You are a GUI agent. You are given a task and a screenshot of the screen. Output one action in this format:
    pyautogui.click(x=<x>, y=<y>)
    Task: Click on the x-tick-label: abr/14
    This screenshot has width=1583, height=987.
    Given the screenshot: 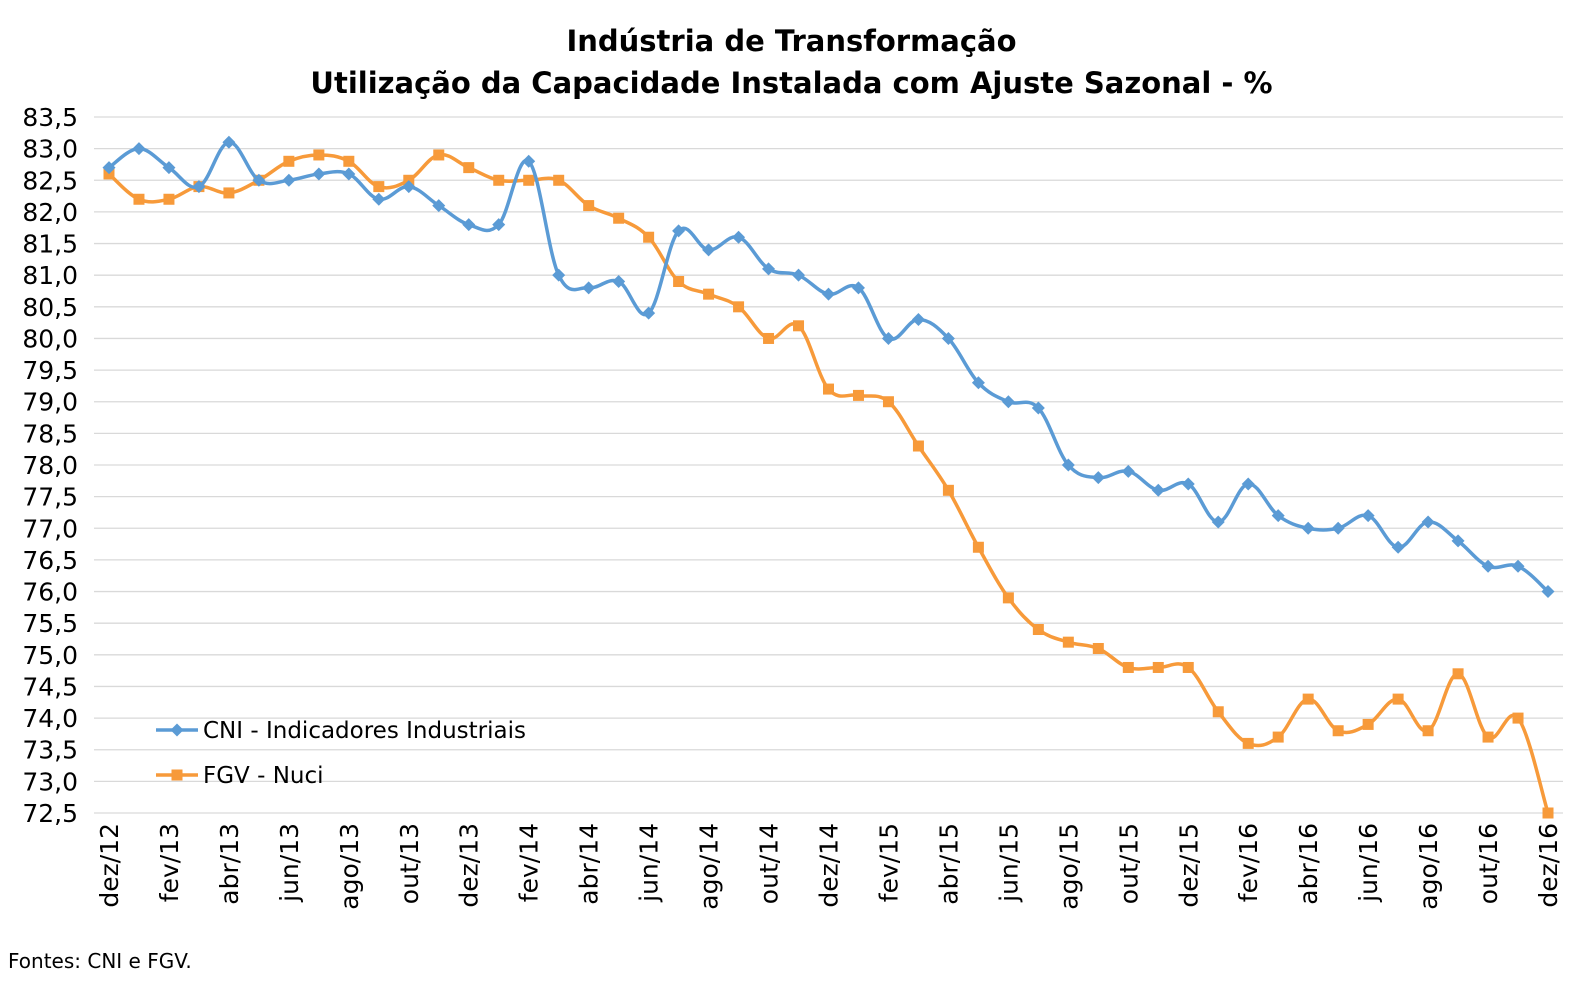 What is the action you would take?
    pyautogui.click(x=589, y=864)
    